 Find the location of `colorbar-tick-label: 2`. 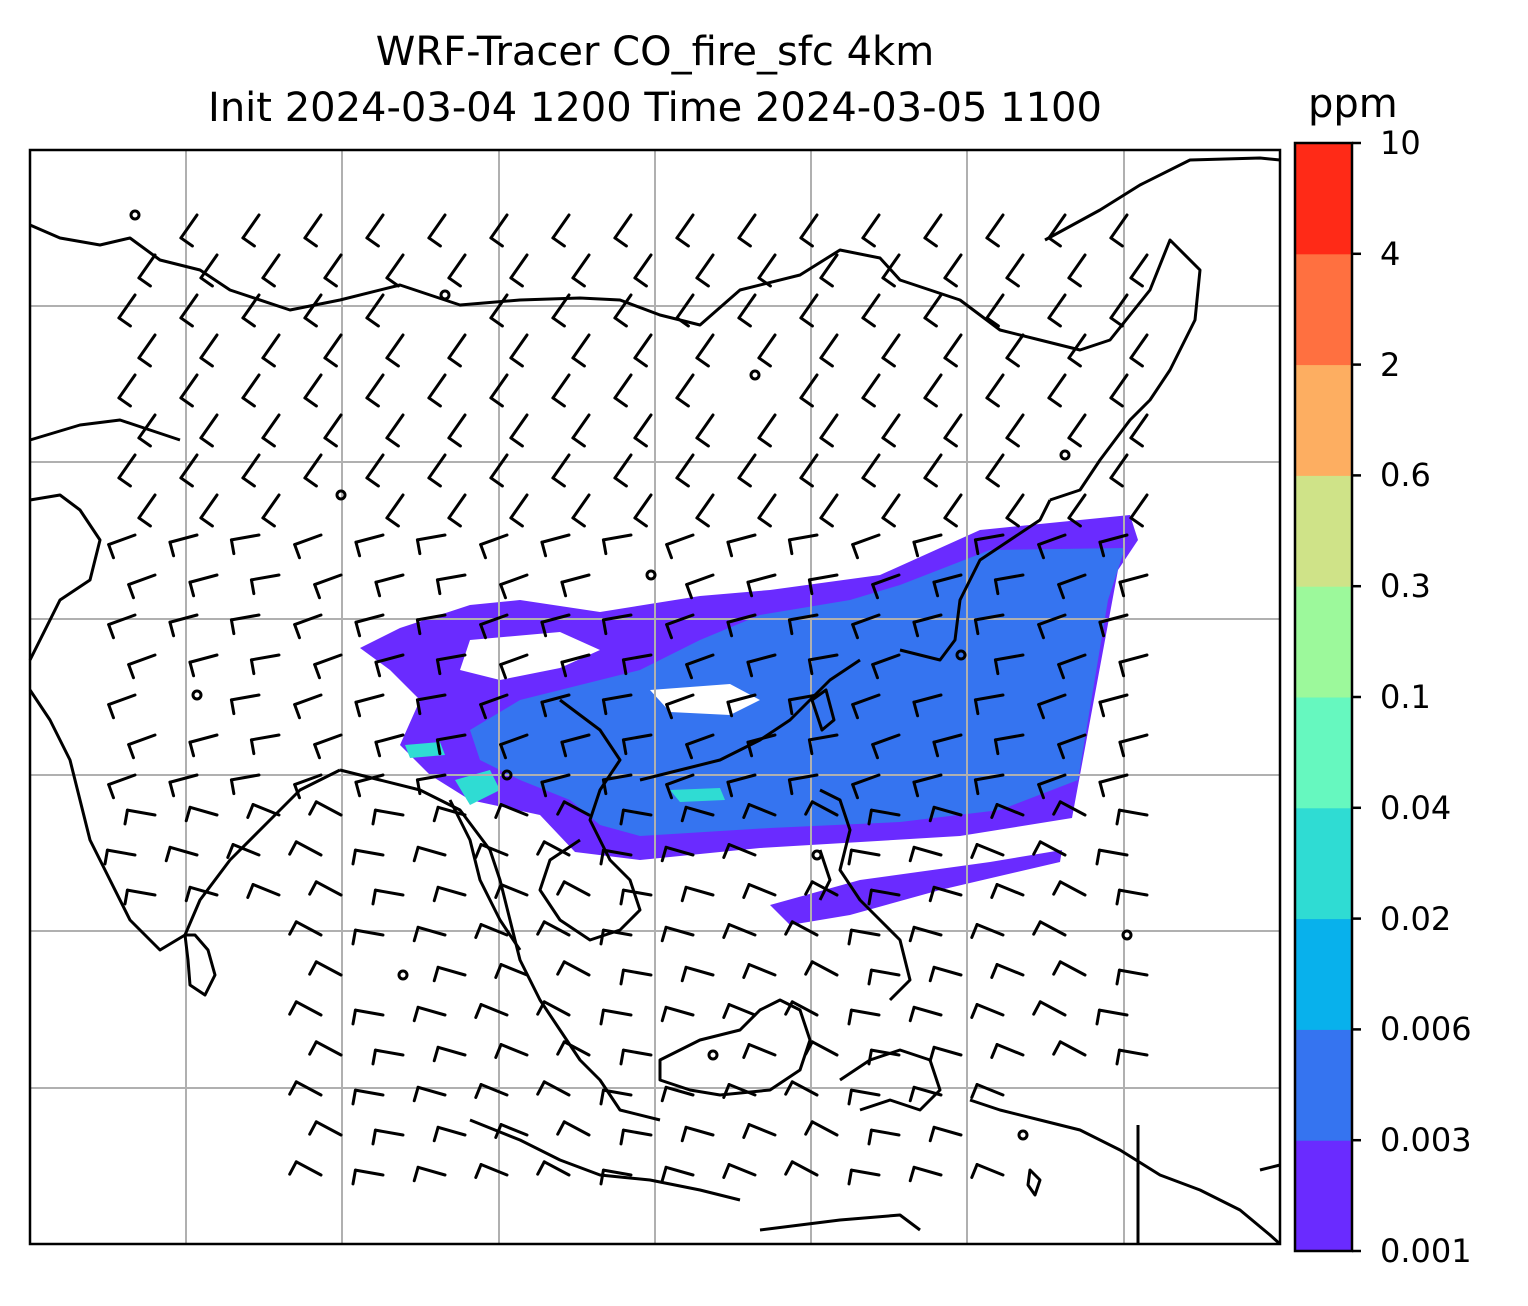

colorbar-tick-label: 2 is located at coordinates (1390, 364).